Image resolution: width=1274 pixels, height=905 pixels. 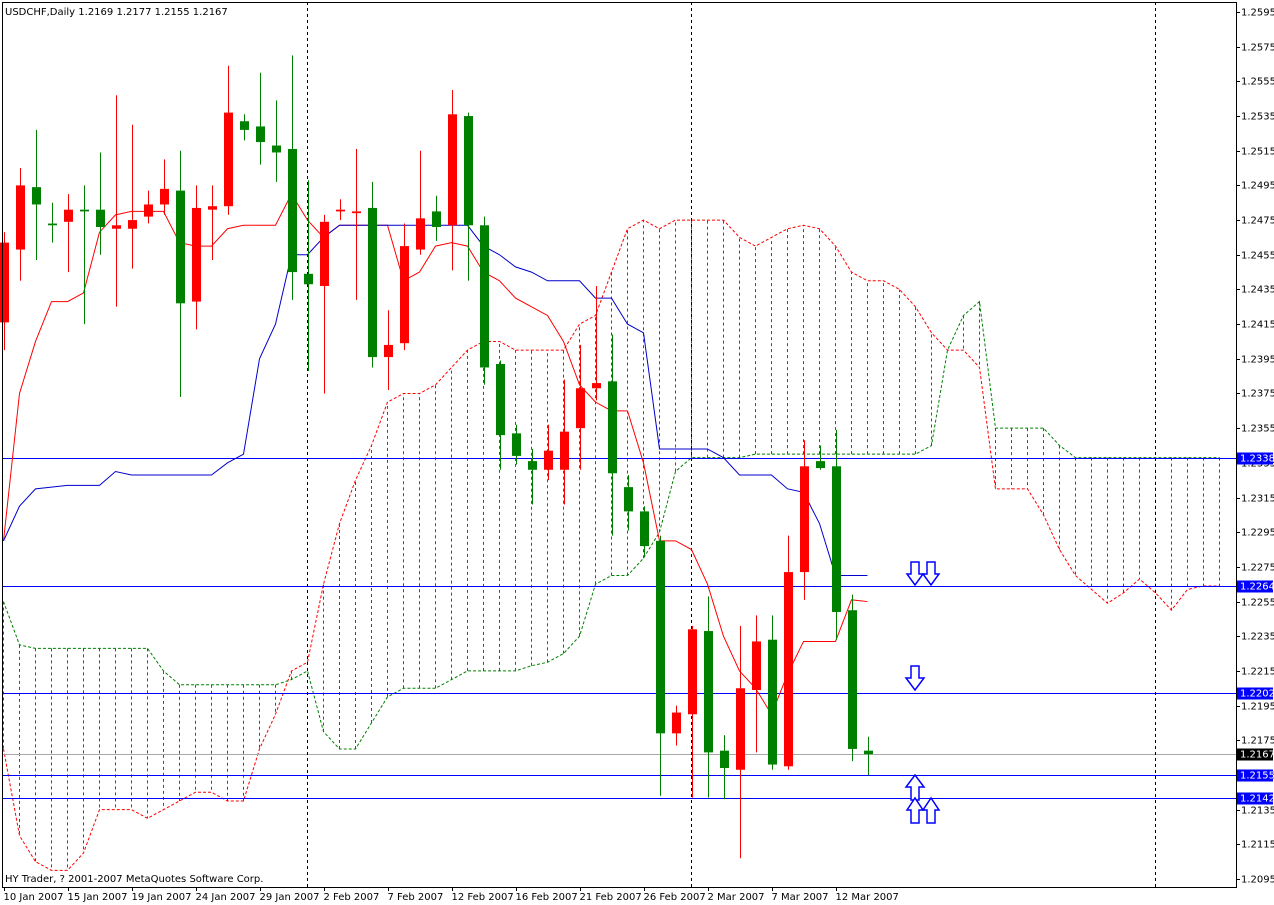 What do you see at coordinates (1257, 256) in the screenshot?
I see `y-tick-label: 1.2455` at bounding box center [1257, 256].